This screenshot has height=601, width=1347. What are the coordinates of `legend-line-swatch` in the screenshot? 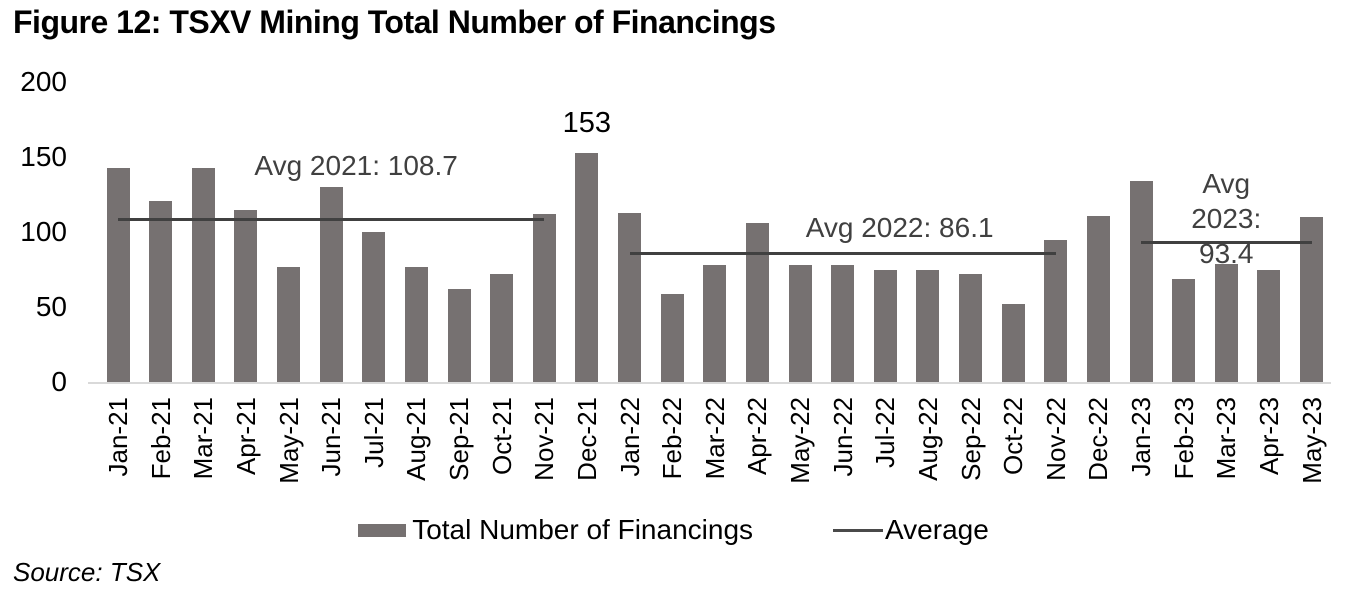 It's located at (858, 530).